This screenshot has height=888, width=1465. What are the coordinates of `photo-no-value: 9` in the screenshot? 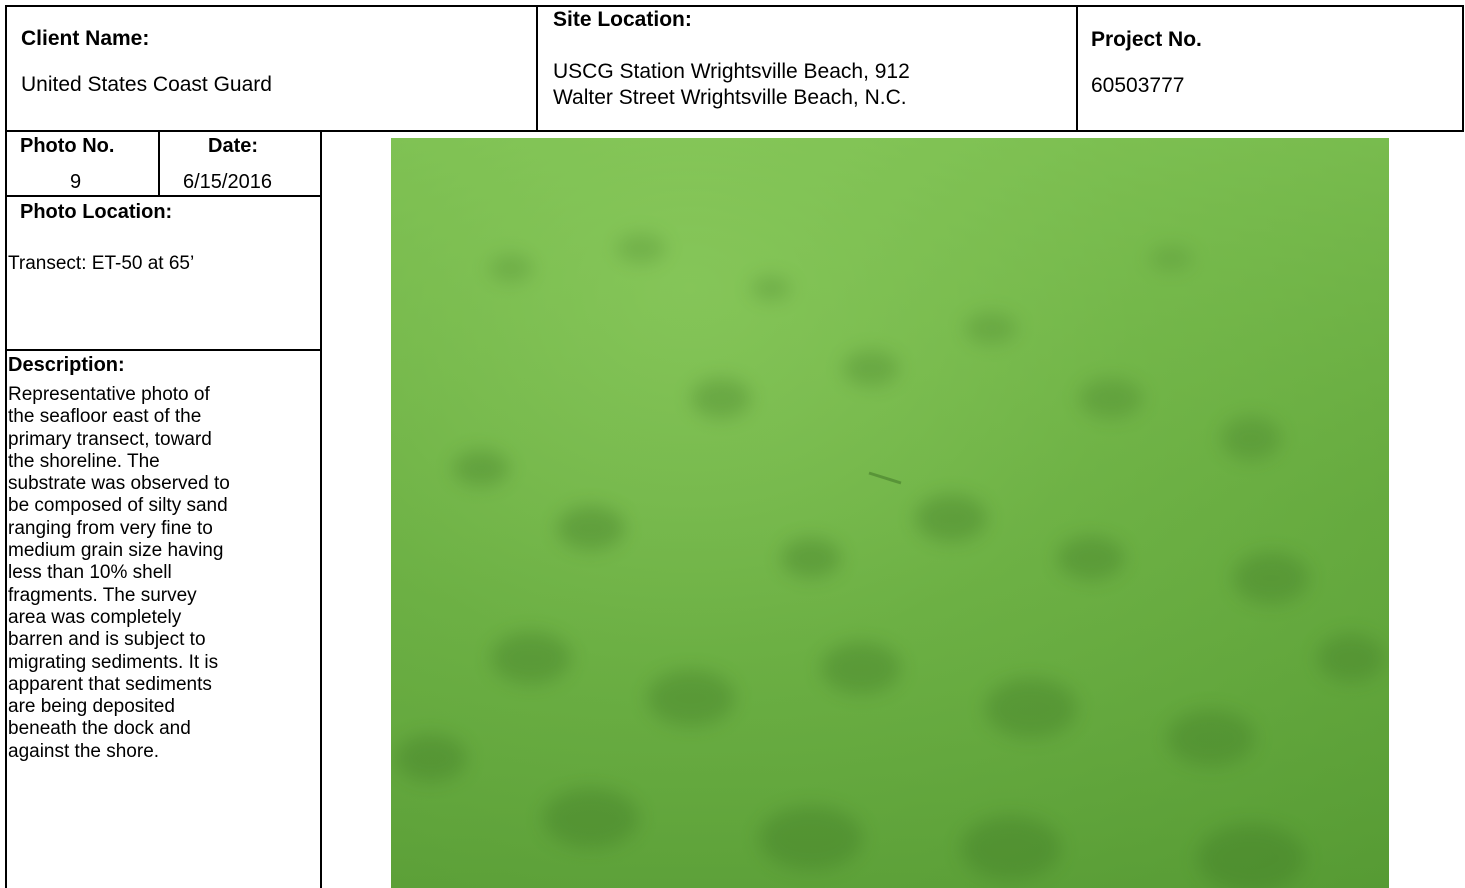 It's located at (76, 182).